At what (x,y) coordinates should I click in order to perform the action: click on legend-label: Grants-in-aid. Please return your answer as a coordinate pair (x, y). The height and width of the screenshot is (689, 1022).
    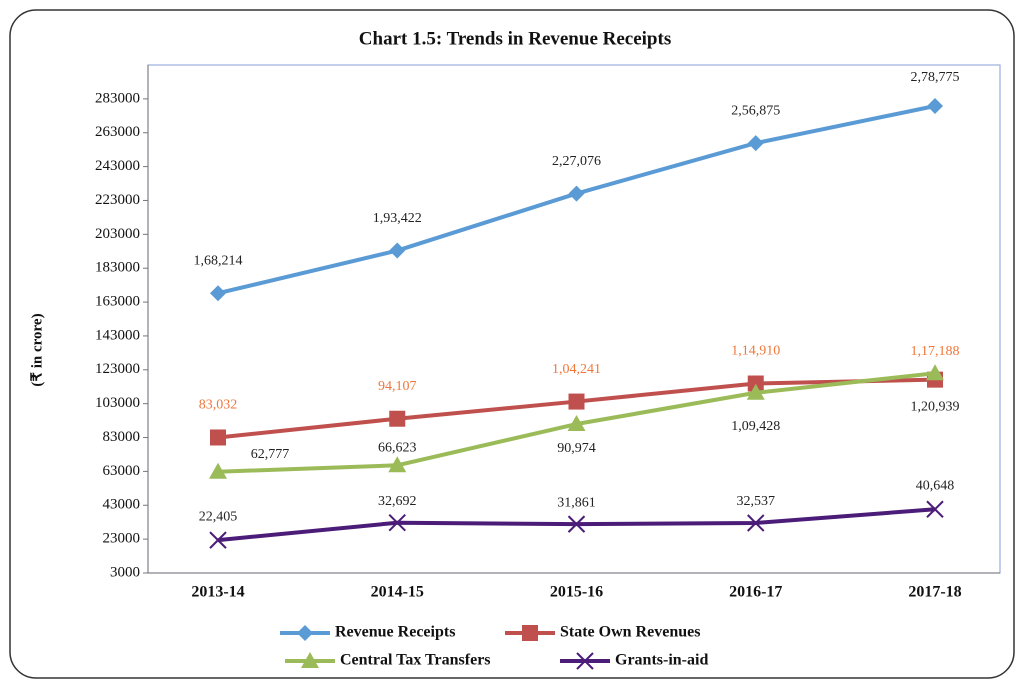
    Looking at the image, I should click on (661, 660).